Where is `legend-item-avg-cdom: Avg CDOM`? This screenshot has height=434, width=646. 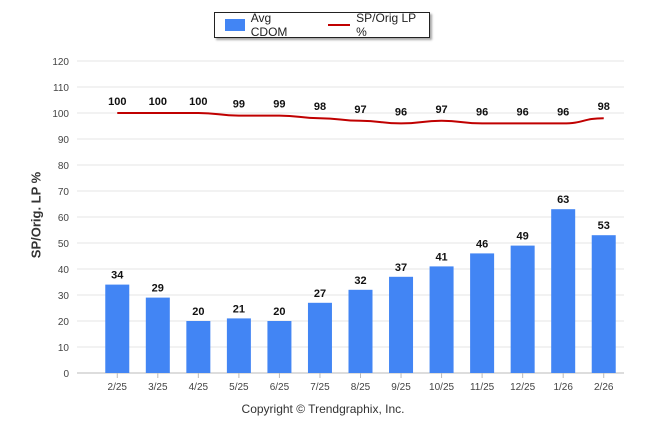 legend-item-avg-cdom: Avg CDOM is located at coordinates (267, 25).